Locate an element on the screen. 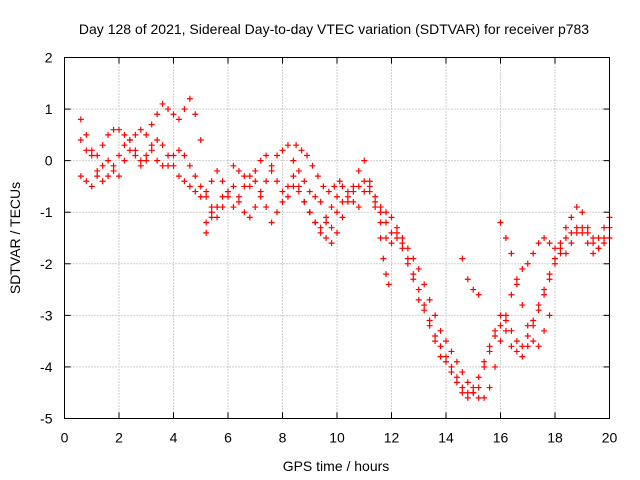 The image size is (640, 480). x-tick-label: 20 is located at coordinates (610, 438).